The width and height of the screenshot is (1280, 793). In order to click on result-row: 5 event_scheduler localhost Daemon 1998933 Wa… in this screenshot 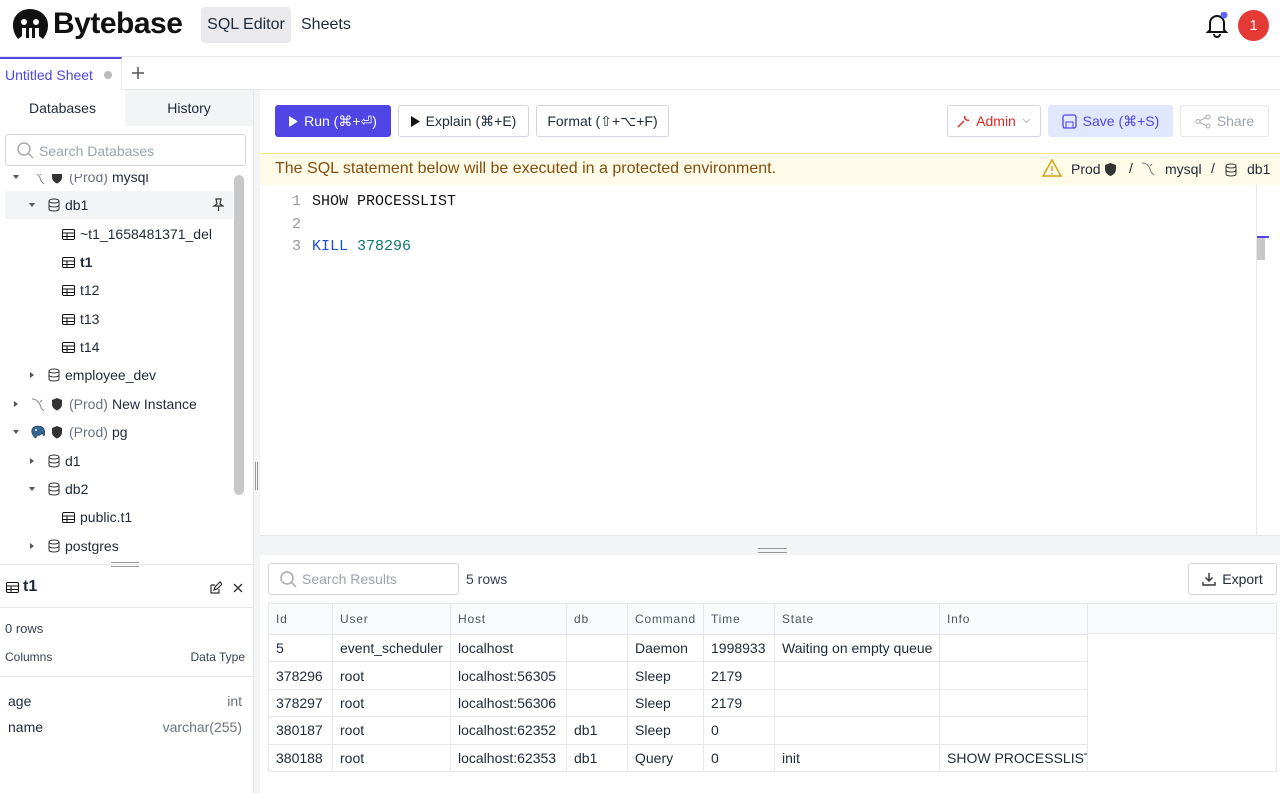, I will do `click(678, 648)`.